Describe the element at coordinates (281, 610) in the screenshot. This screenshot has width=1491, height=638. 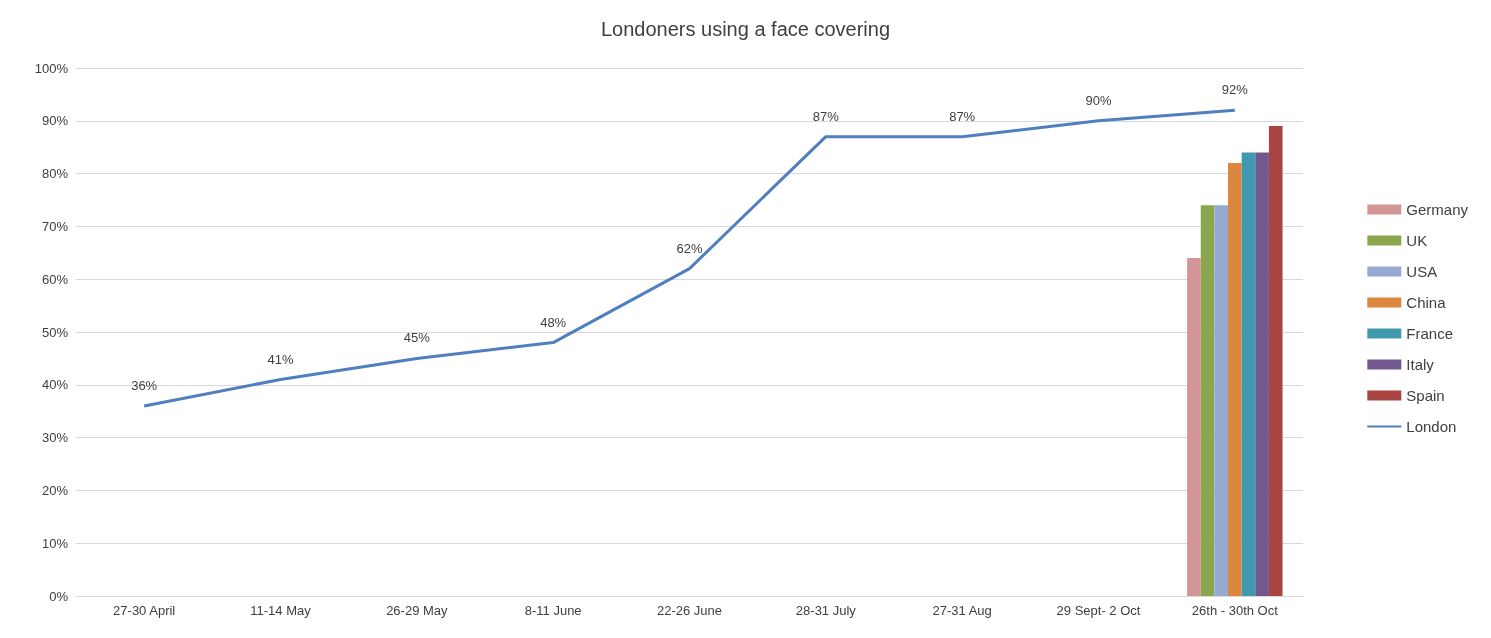
I see `x-tick-label: 11-14 May` at that location.